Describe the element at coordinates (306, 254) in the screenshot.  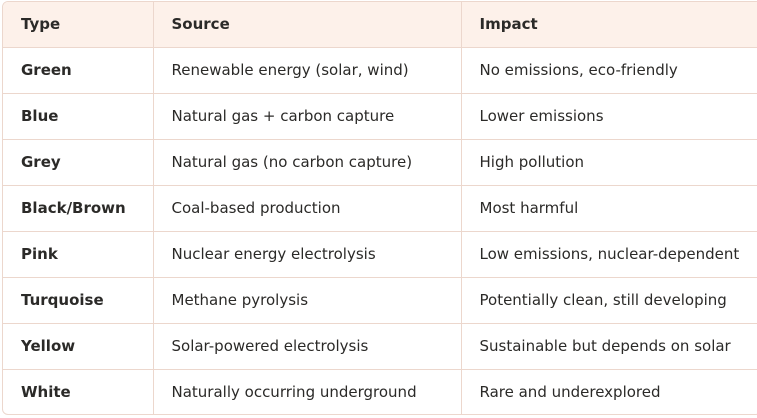
I see `cell-source: Nuclear energy electrolysis` at that location.